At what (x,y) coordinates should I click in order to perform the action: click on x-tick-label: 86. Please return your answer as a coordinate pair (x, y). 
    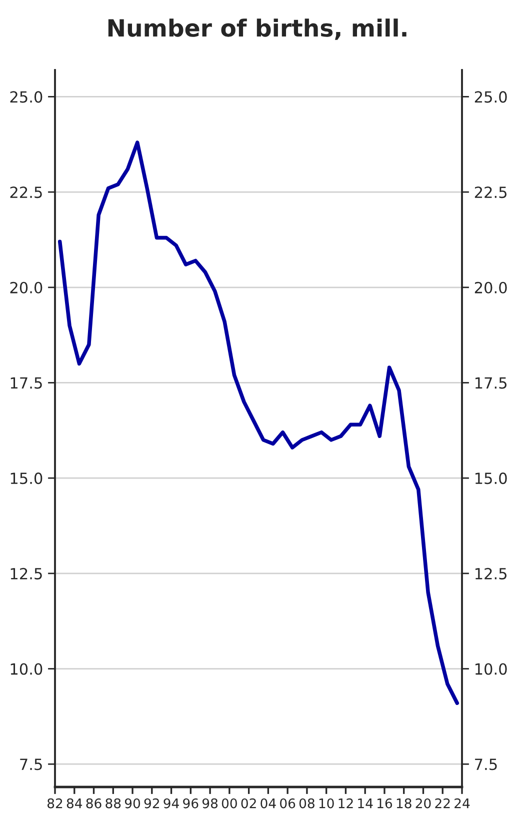
    Looking at the image, I should click on (94, 803).